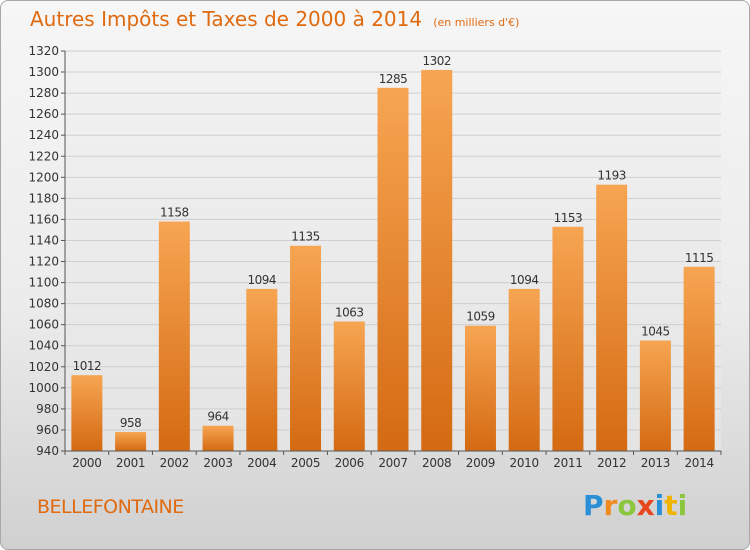 The image size is (750, 550). Describe the element at coordinates (611, 176) in the screenshot. I see `data-label: 1193` at that location.